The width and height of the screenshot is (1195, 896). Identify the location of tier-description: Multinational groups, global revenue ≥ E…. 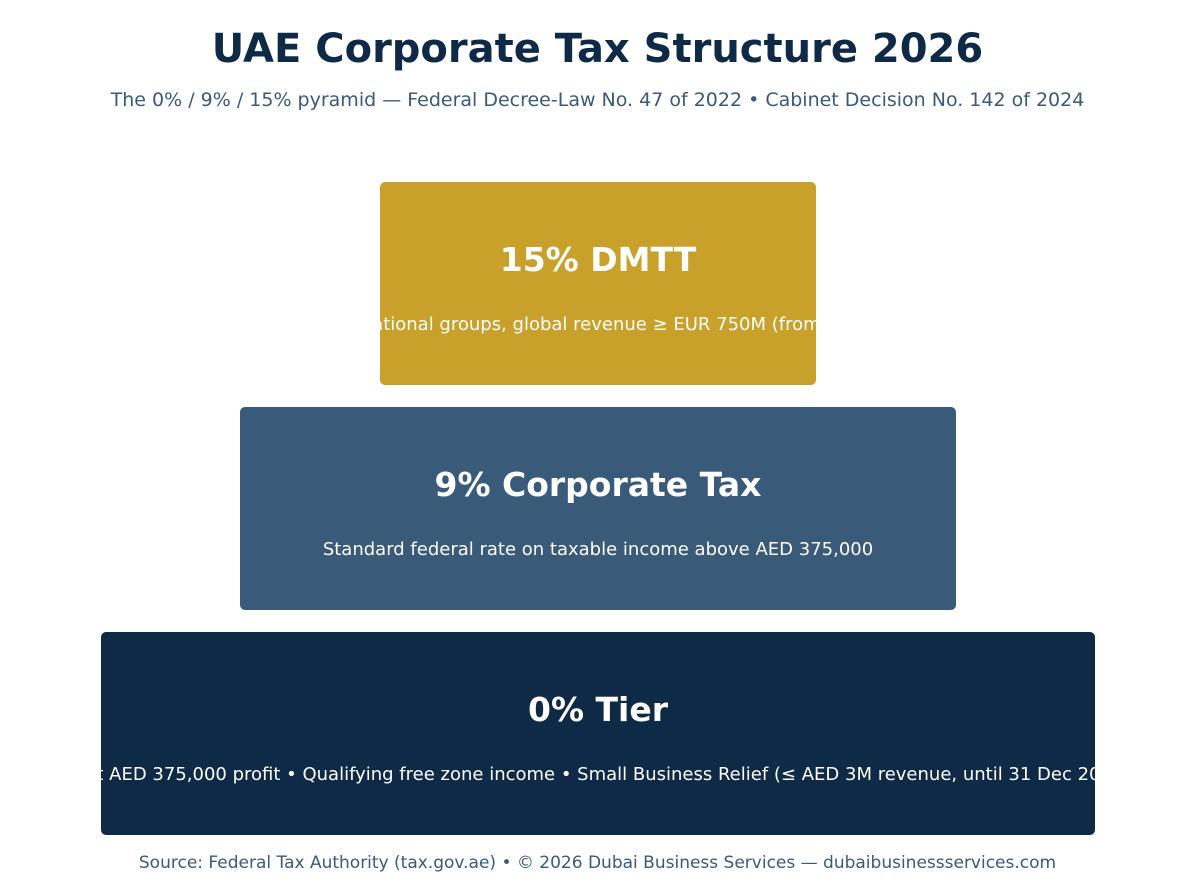
(598, 324).